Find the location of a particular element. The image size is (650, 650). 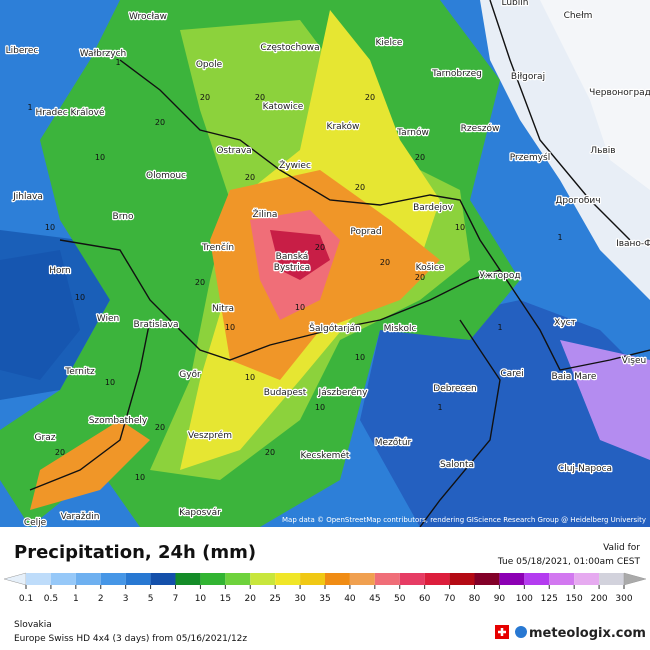

city-label: Debrecen is located at coordinates (454, 389).